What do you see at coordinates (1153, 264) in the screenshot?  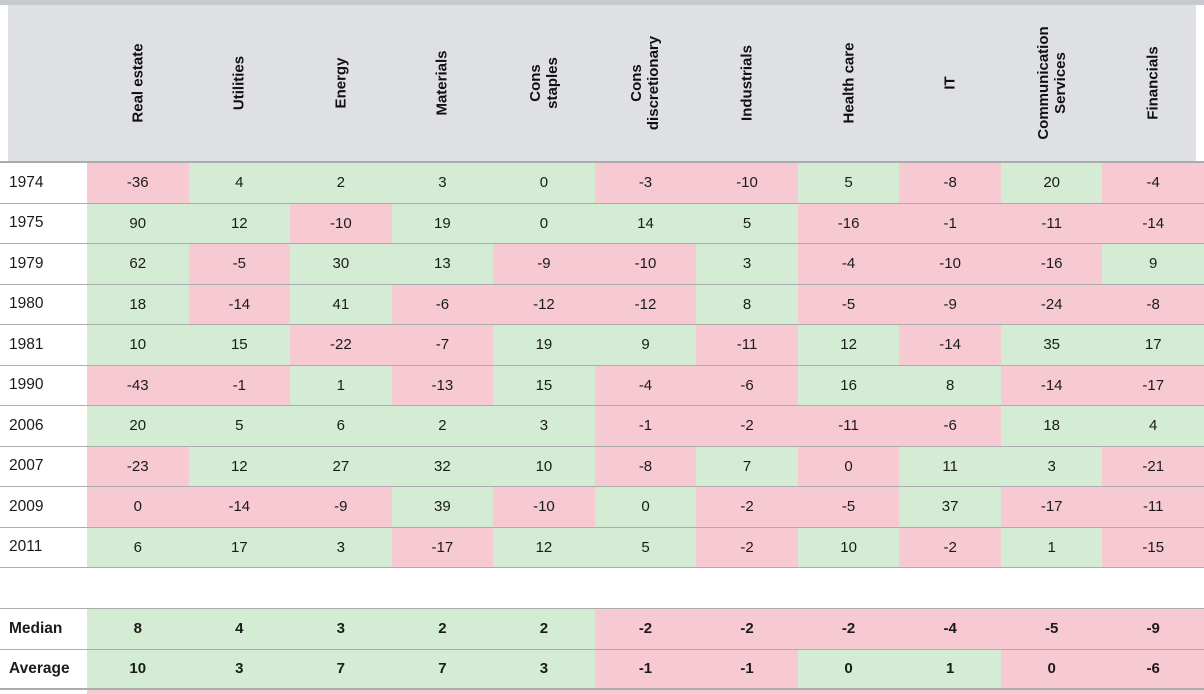 I see `table-cell: 9` at bounding box center [1153, 264].